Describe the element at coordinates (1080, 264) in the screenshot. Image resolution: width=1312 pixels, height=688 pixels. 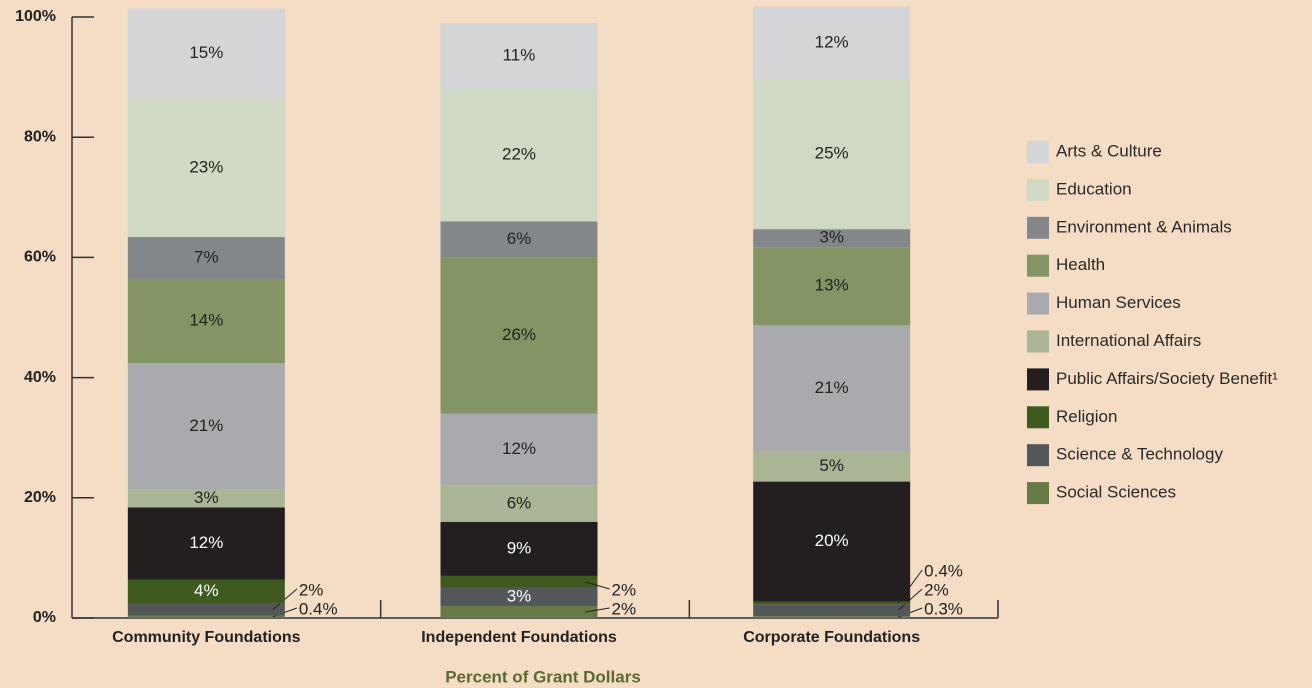
I see `legend-label: Health` at that location.